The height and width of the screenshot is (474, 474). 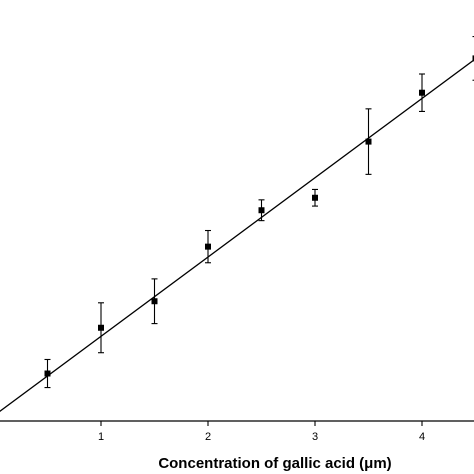 I want to click on x-axis-title: Concentration of gallic acid (μm), so click(x=274, y=463).